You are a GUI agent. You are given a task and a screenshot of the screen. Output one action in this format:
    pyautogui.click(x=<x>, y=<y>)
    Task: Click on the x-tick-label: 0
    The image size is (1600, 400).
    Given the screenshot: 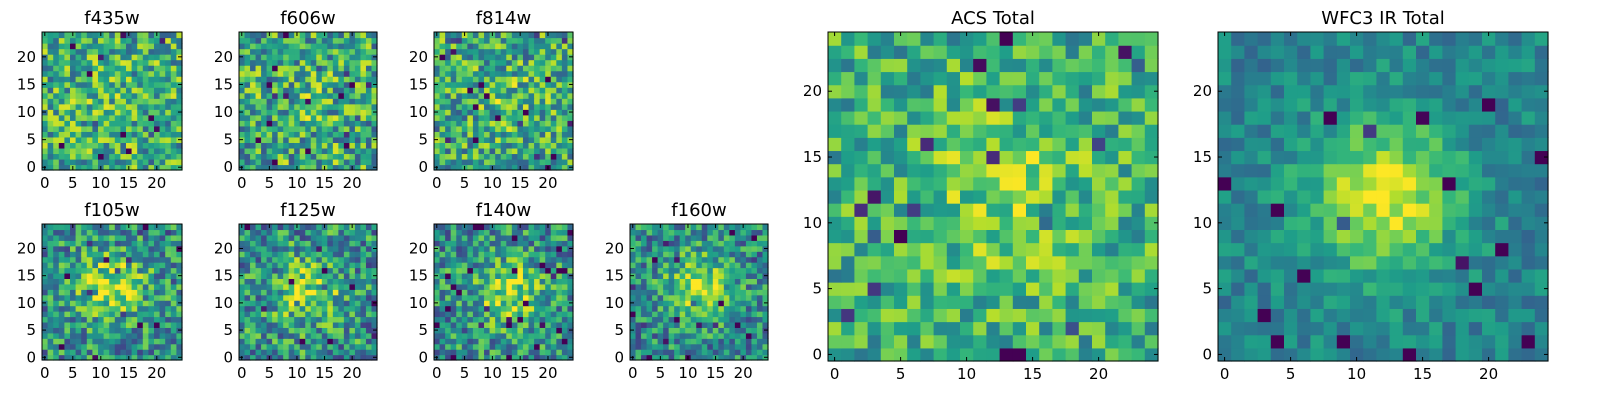 What is the action you would take?
    pyautogui.click(x=242, y=373)
    